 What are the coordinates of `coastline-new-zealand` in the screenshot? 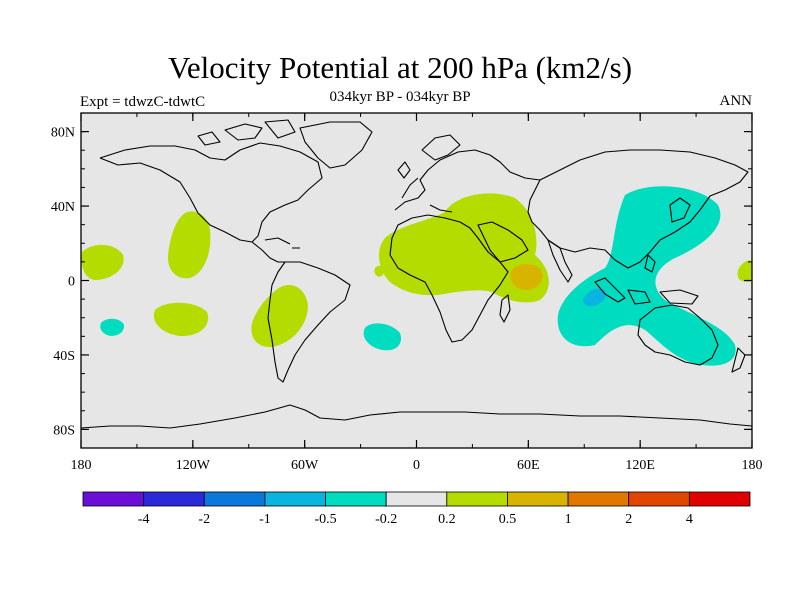 It's located at (738, 360).